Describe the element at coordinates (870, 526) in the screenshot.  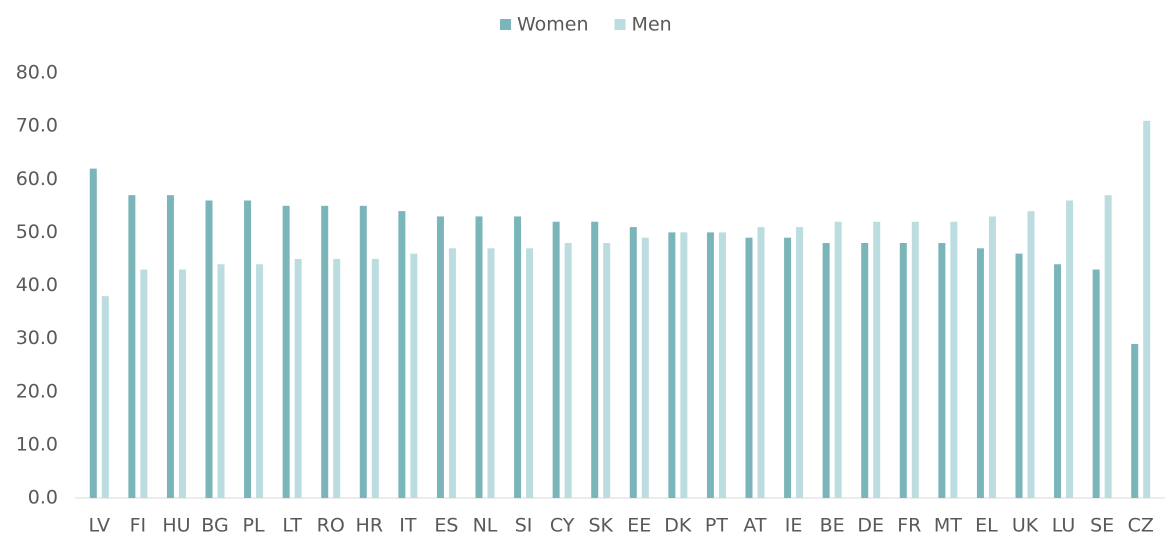
I see `x-tick-label: DE` at that location.